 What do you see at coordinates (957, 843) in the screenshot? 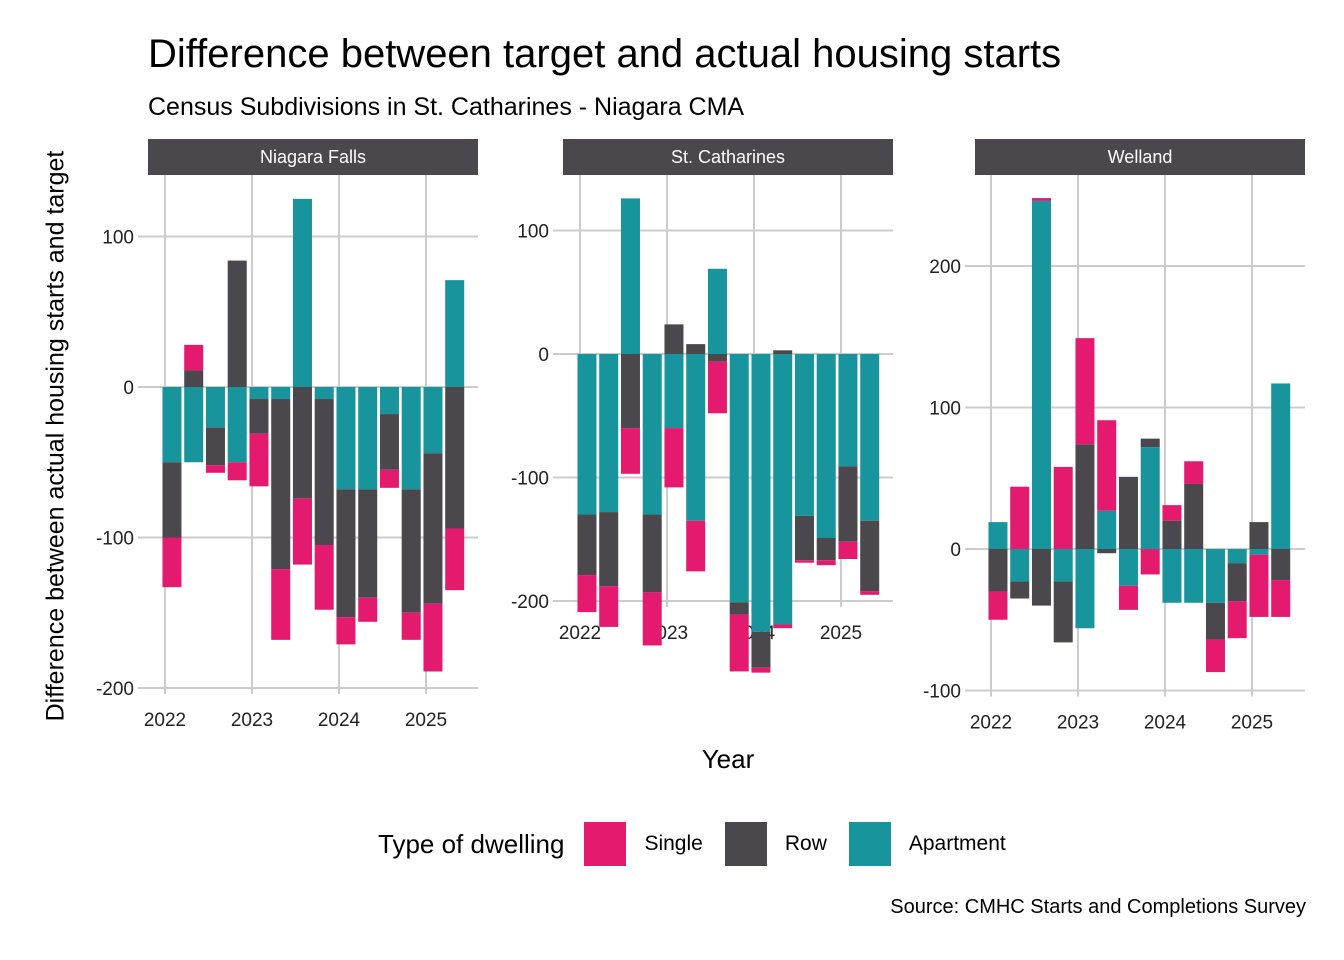
I see `legend-label-apartment: Apartment` at bounding box center [957, 843].